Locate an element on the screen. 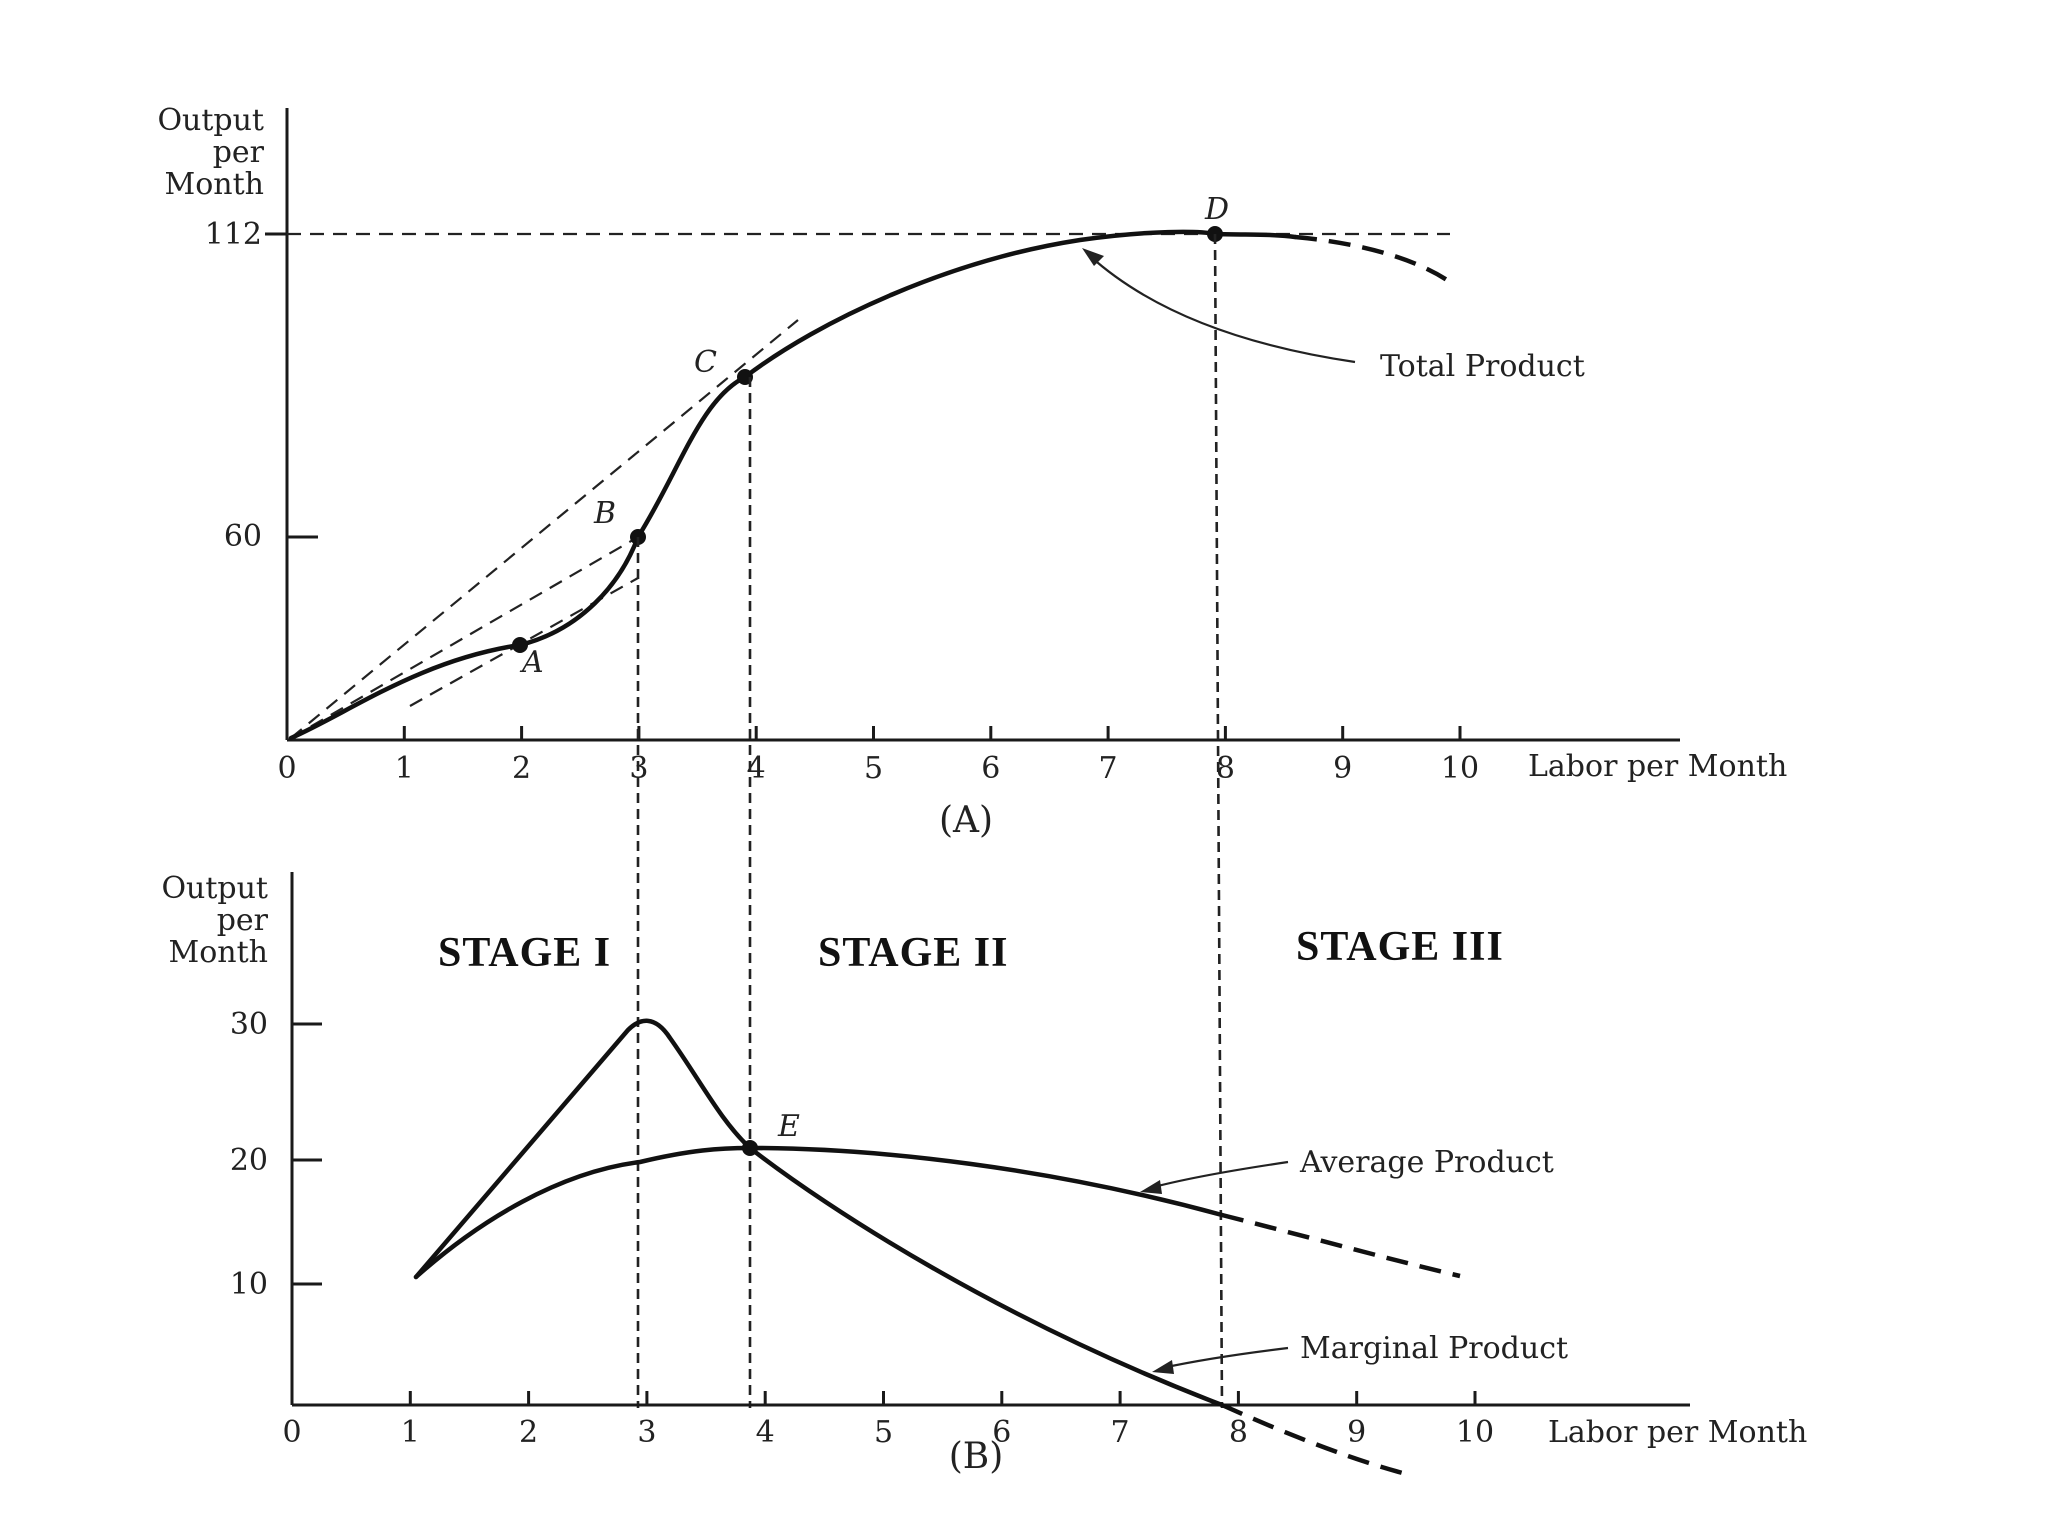  panel-a-x-tick-label-10: 10 is located at coordinates (1460, 768).